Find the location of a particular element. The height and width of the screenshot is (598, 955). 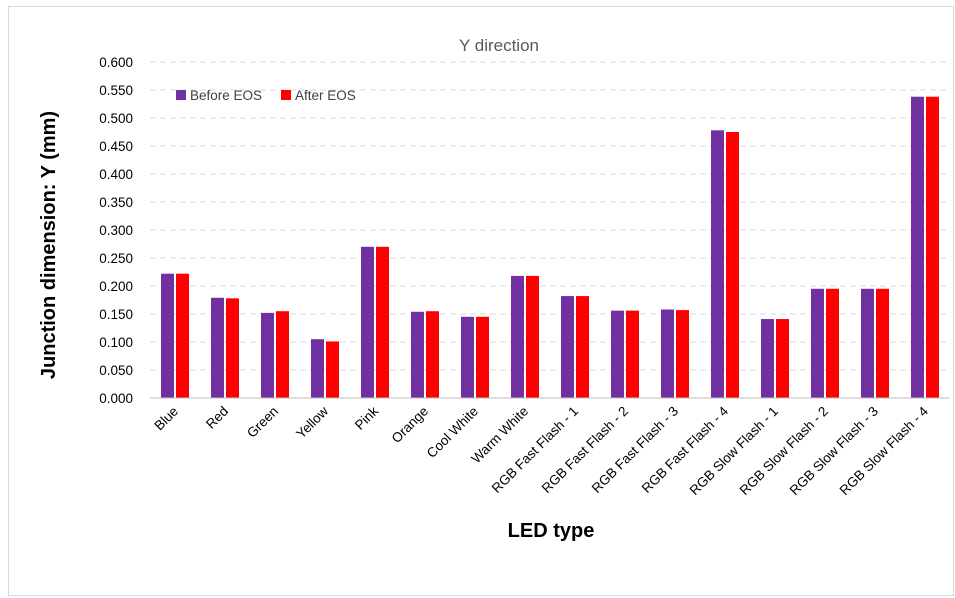

y-tick-label: 0.150 is located at coordinates (116, 314).